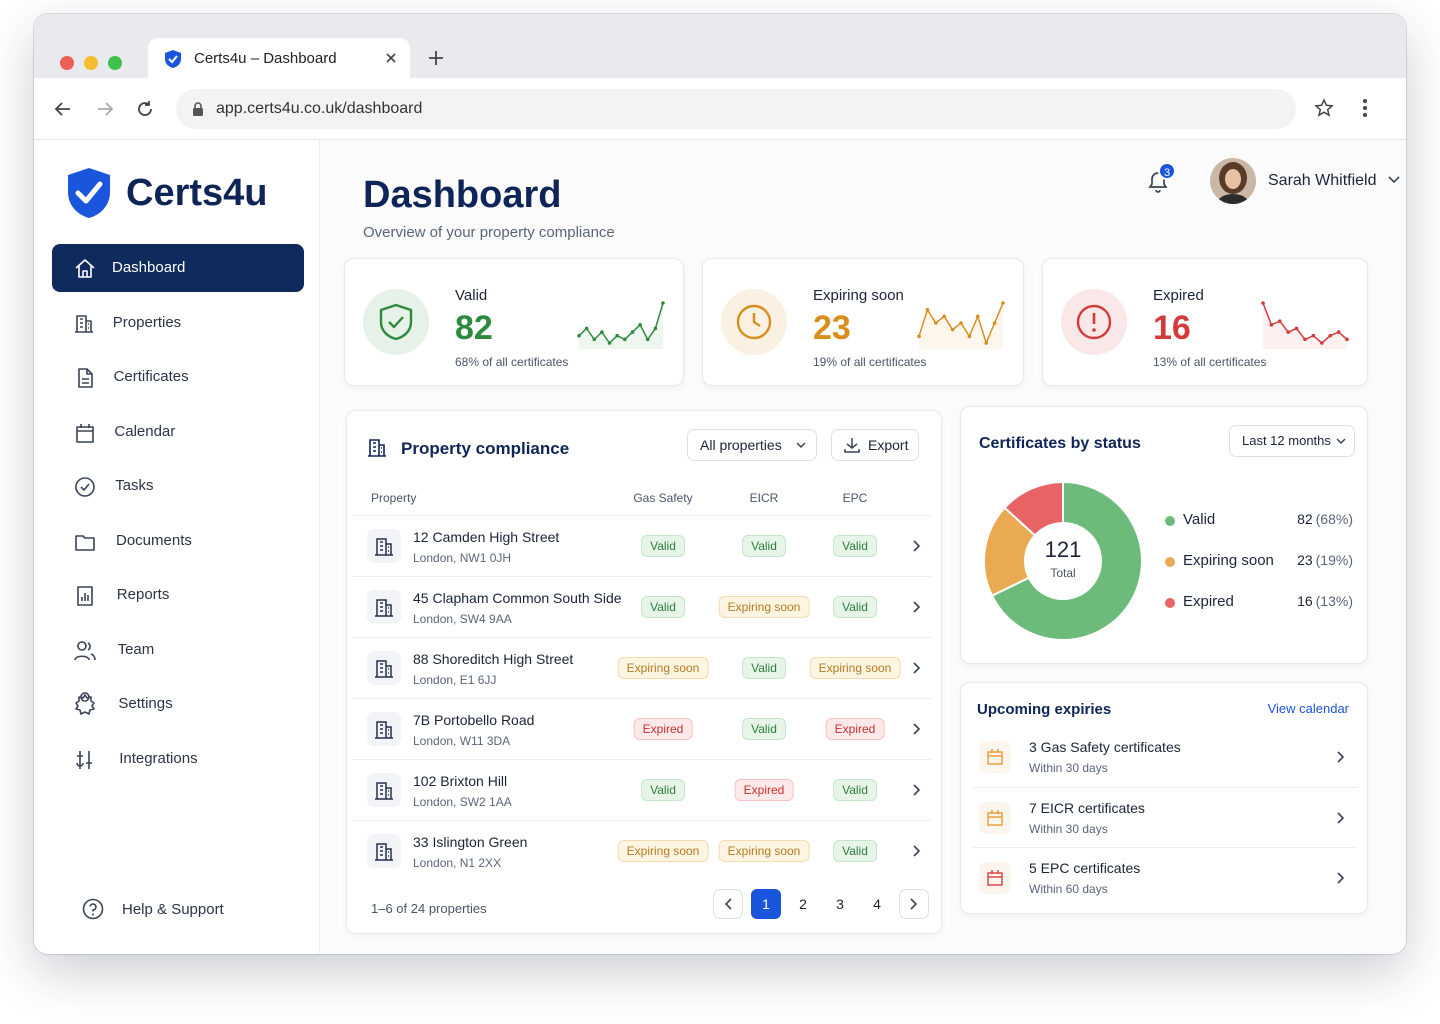 The height and width of the screenshot is (1024, 1440). Describe the element at coordinates (178, 650) in the screenshot. I see `nav-item: Team` at that location.